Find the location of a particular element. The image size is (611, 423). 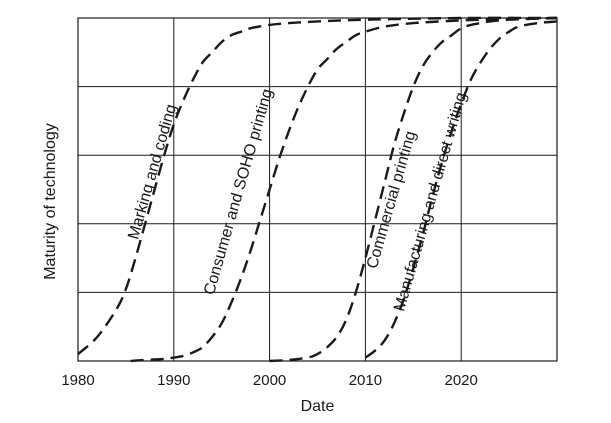

x-tick-label: 2000 is located at coordinates (269, 380).